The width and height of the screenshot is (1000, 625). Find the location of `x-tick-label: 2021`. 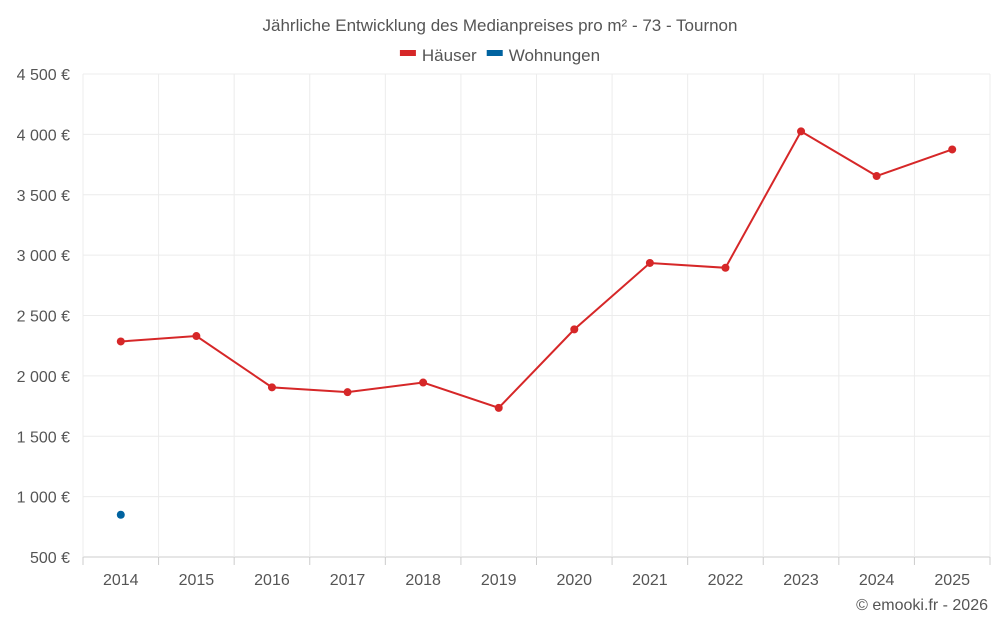

x-tick-label: 2021 is located at coordinates (650, 580).